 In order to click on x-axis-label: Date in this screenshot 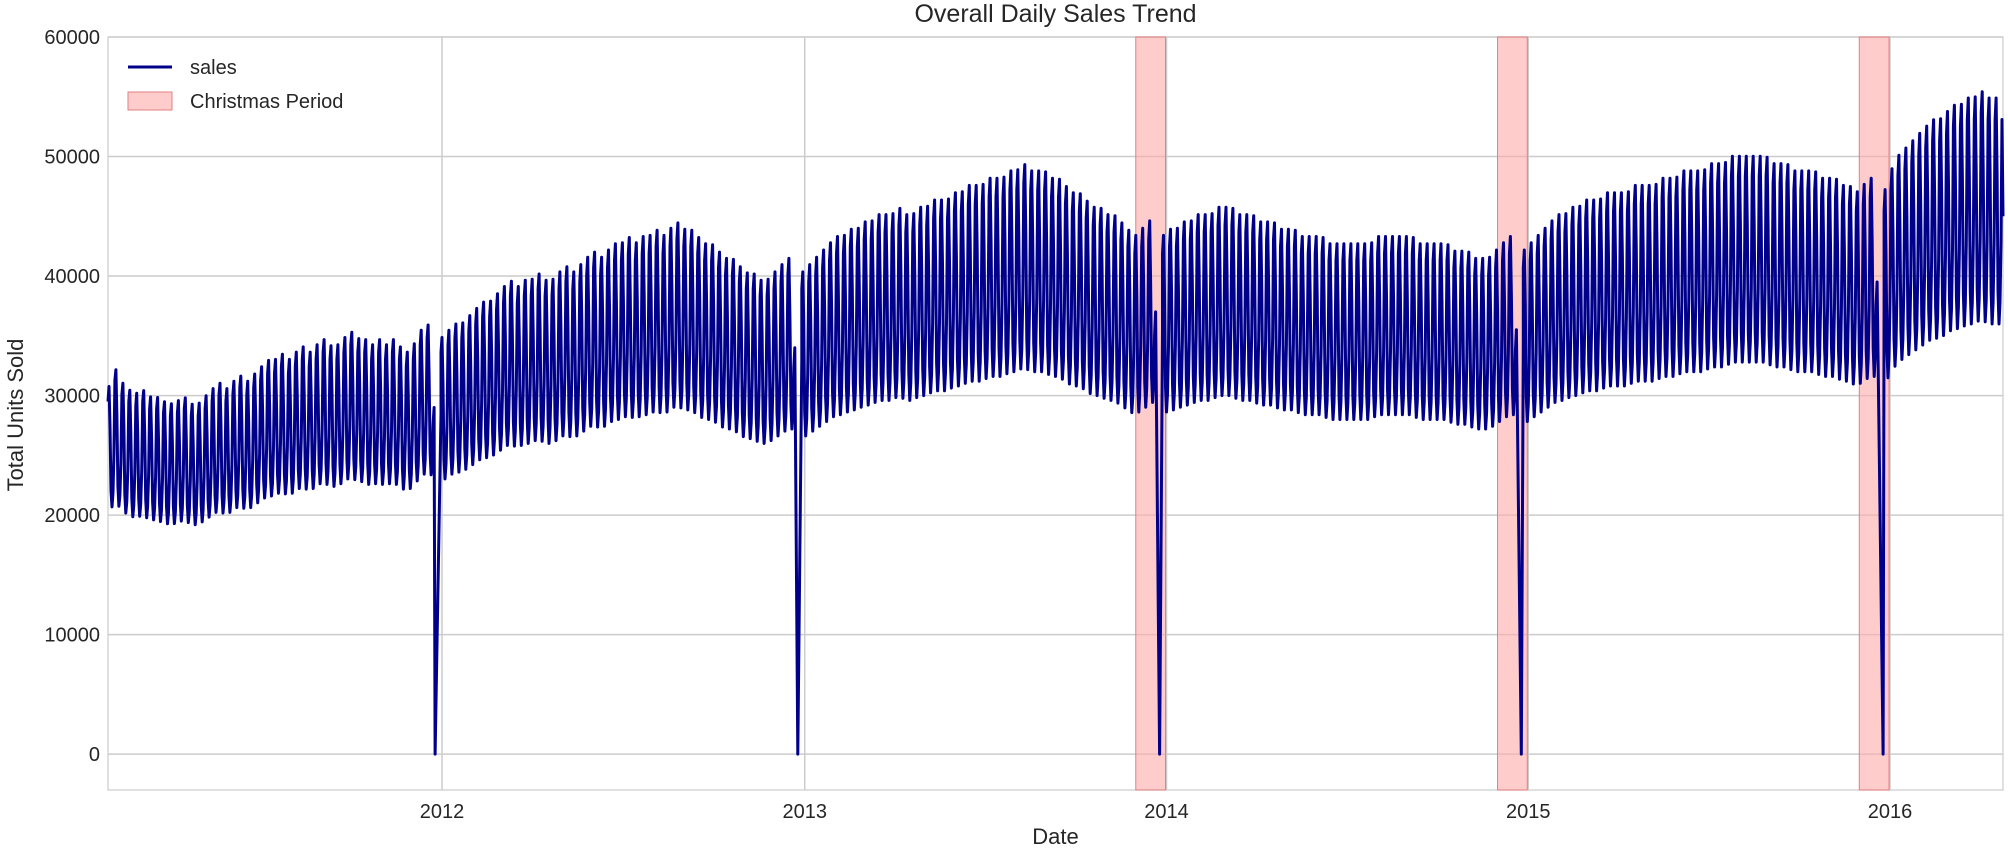, I will do `click(1055, 836)`.